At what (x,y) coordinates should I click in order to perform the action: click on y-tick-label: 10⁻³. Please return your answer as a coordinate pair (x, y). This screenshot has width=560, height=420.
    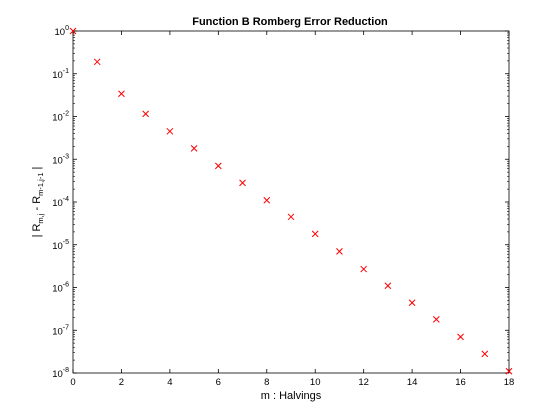
    Looking at the image, I should click on (60, 159).